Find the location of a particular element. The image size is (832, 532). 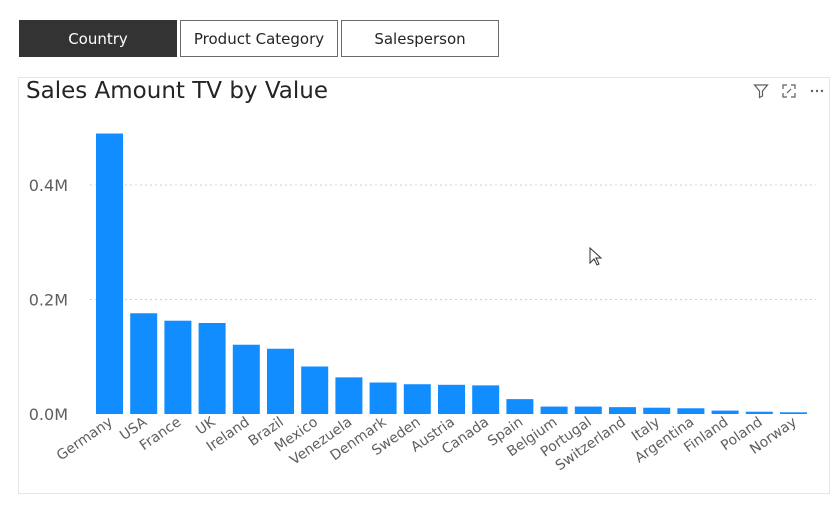

visual-header is located at coordinates (789, 91).